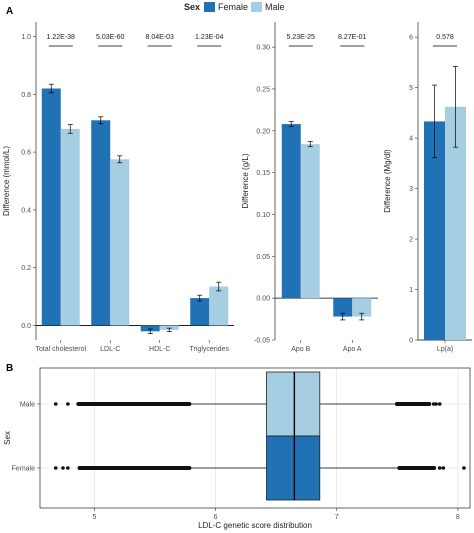 The width and height of the screenshot is (474, 533). I want to click on y-tick-label: 3, so click(411, 189).